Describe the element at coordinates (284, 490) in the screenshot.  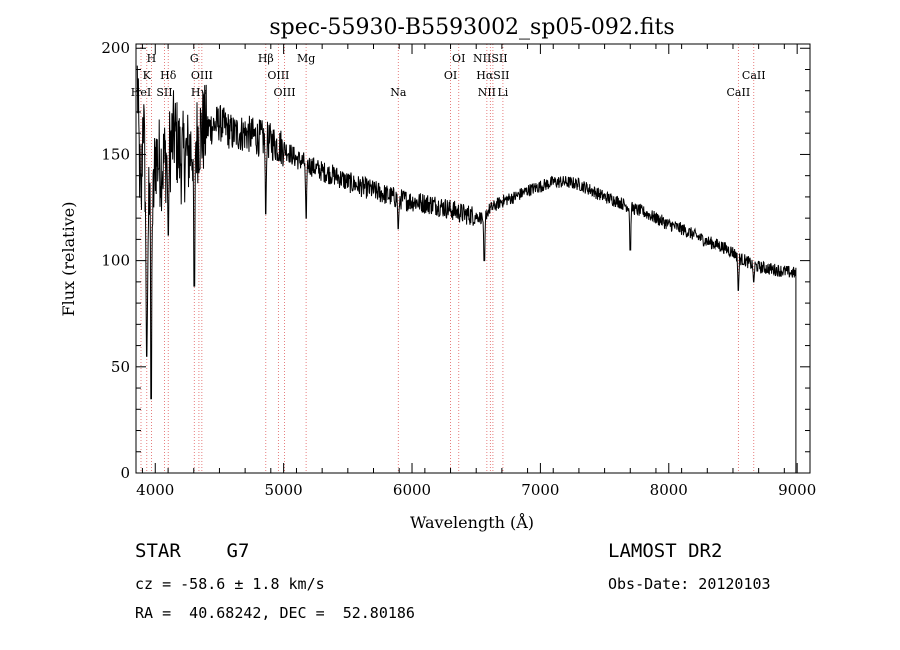
I see `x-tick-label: 5000` at that location.